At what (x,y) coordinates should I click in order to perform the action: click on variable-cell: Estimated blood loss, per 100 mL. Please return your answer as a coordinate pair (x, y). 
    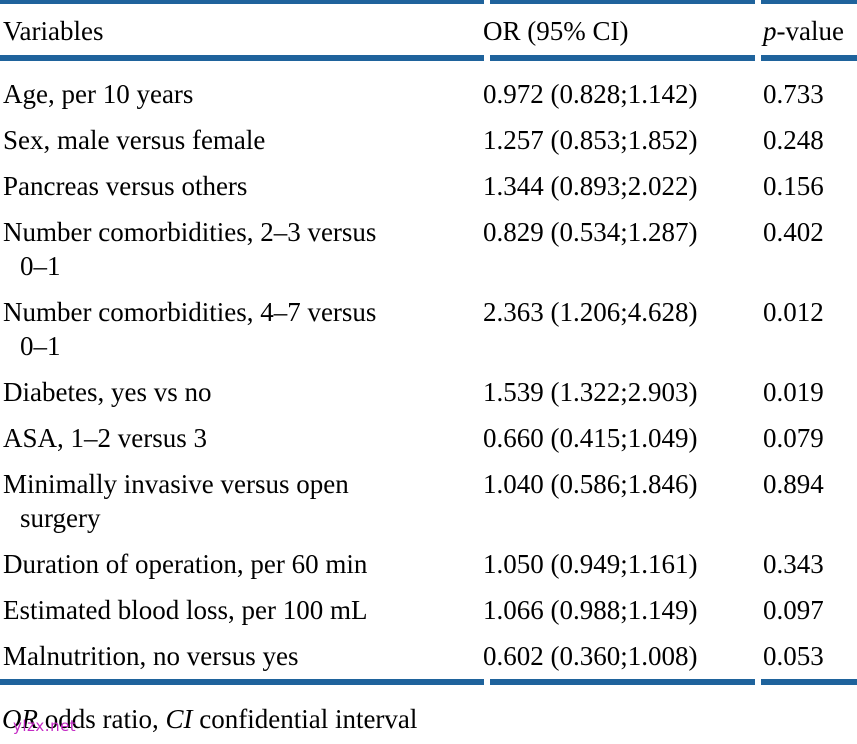
    Looking at the image, I should click on (185, 610).